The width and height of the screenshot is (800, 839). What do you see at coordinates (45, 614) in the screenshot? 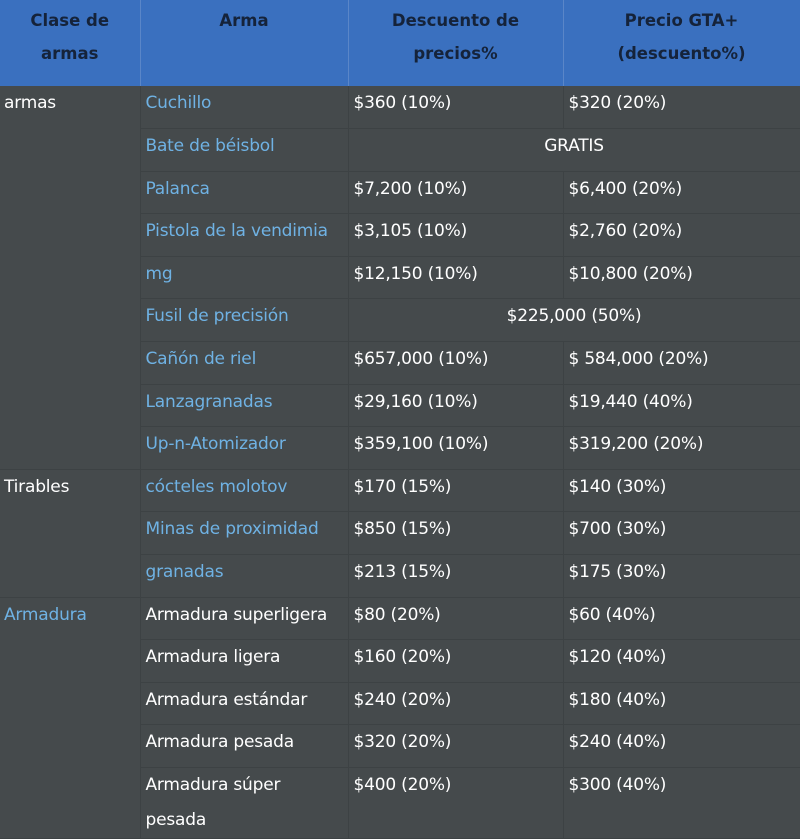
I see `class-link: Armadura` at bounding box center [45, 614].